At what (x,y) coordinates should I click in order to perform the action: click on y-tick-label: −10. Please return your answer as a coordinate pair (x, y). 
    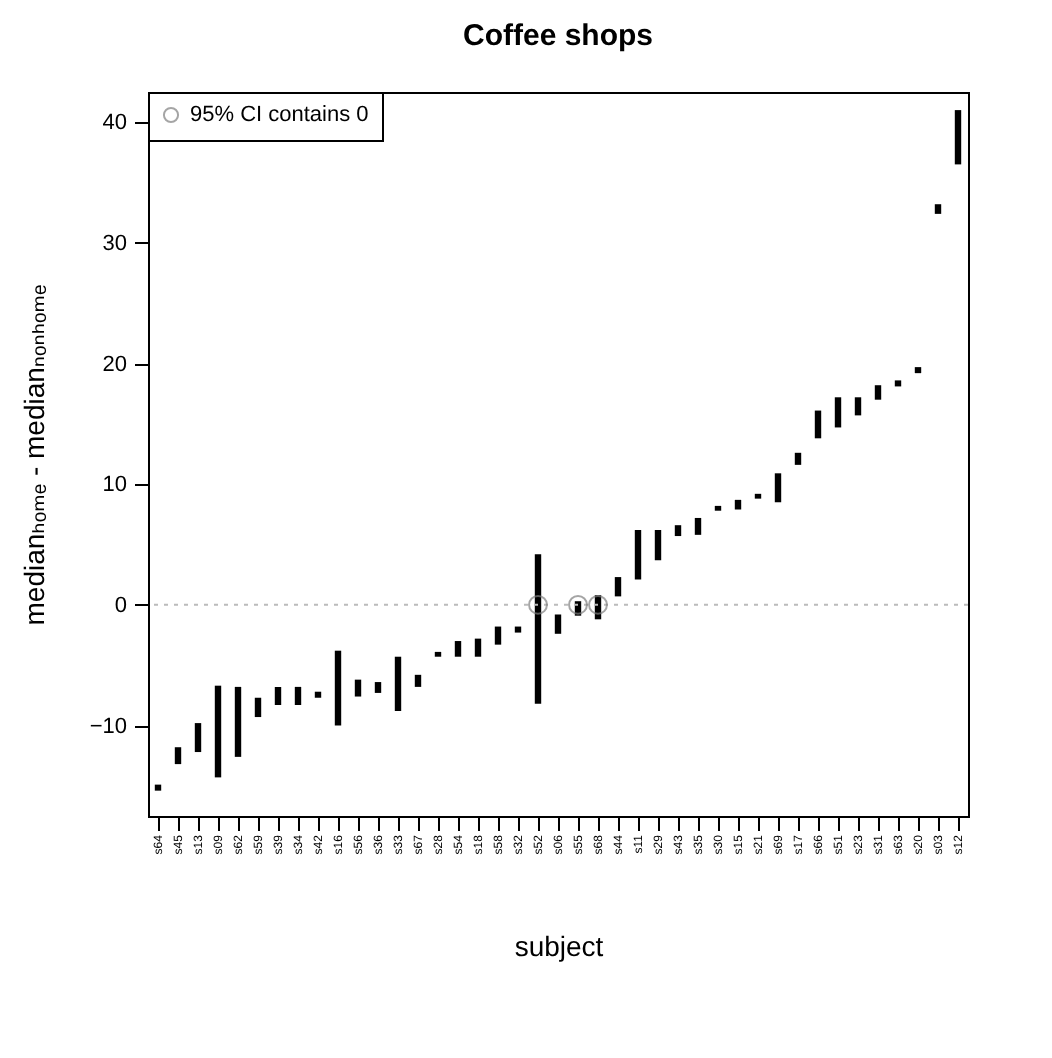
    Looking at the image, I should click on (108, 726).